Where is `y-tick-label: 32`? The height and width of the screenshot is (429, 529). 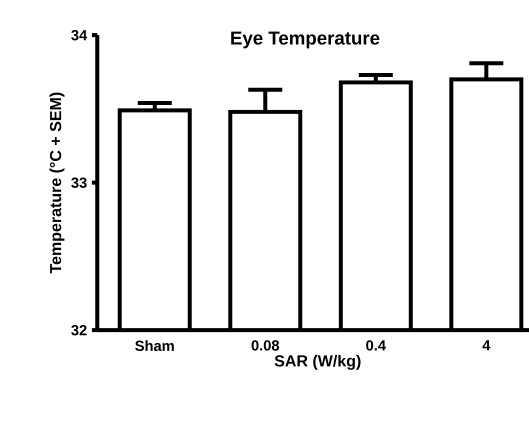
y-tick-label: 32 is located at coordinates (79, 330).